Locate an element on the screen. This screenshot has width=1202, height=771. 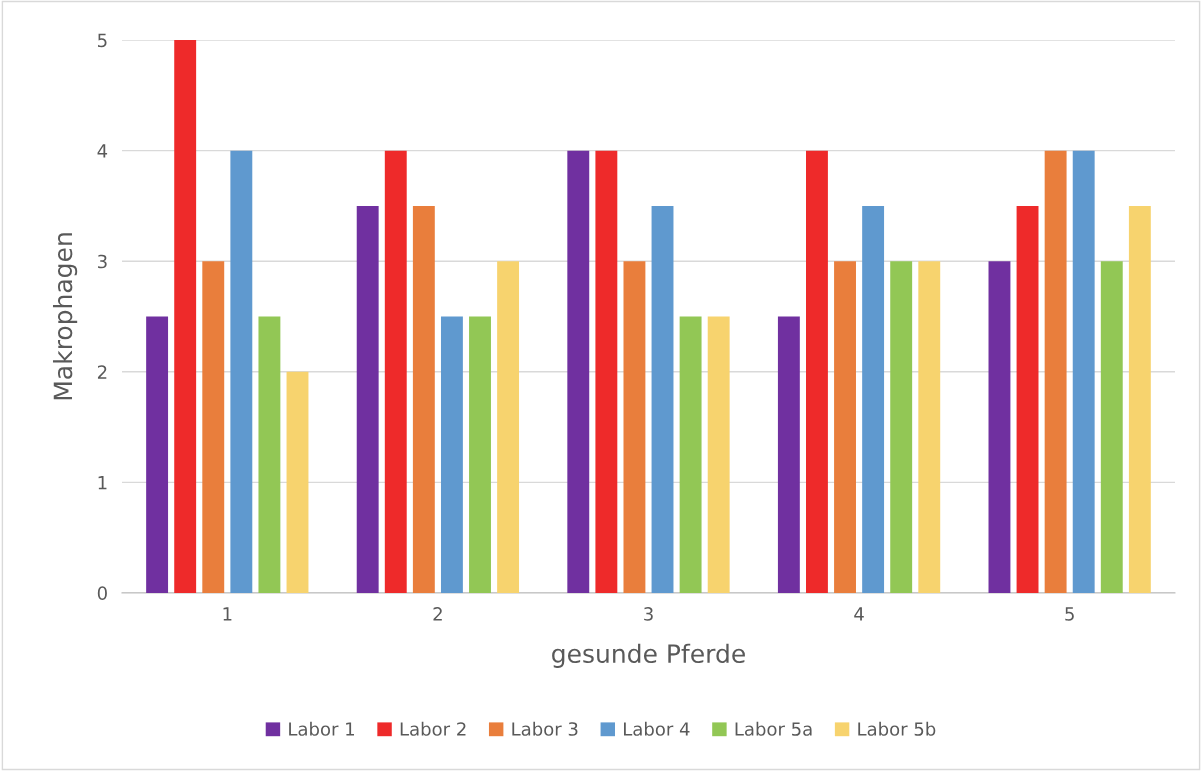
y-tick-label: 5 is located at coordinates (102, 40).